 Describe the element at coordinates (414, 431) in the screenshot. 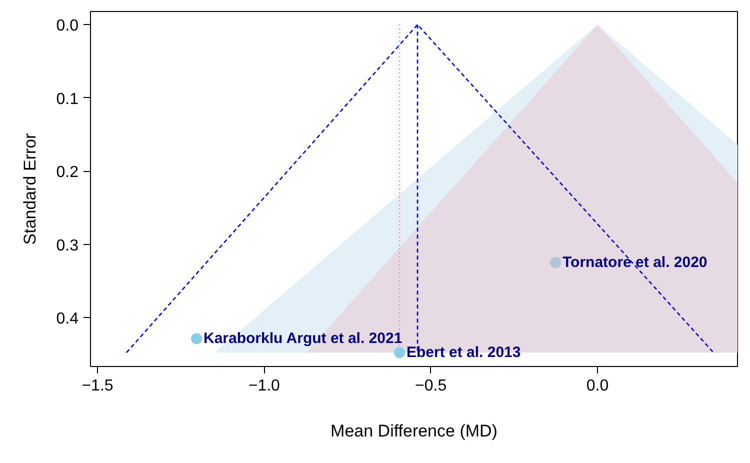

I see `x-axis-title: Mean Difference (MD)` at that location.